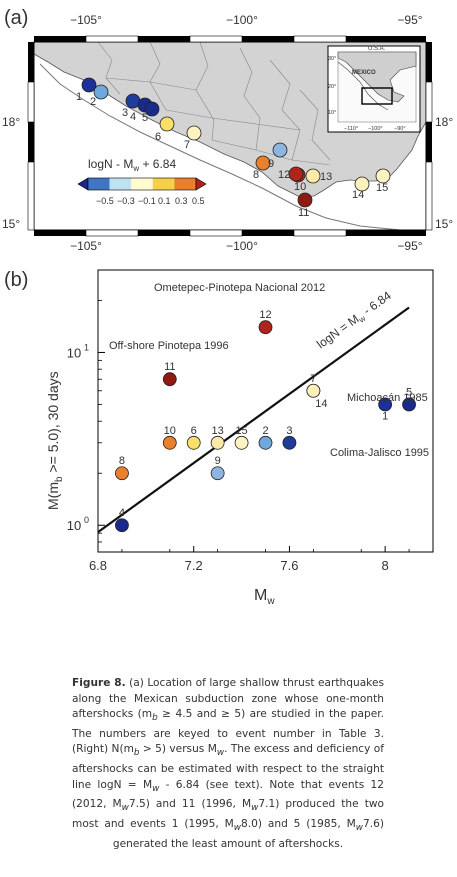 This screenshot has height=877, width=457. I want to click on svg-text: 10°, so click(332, 113).